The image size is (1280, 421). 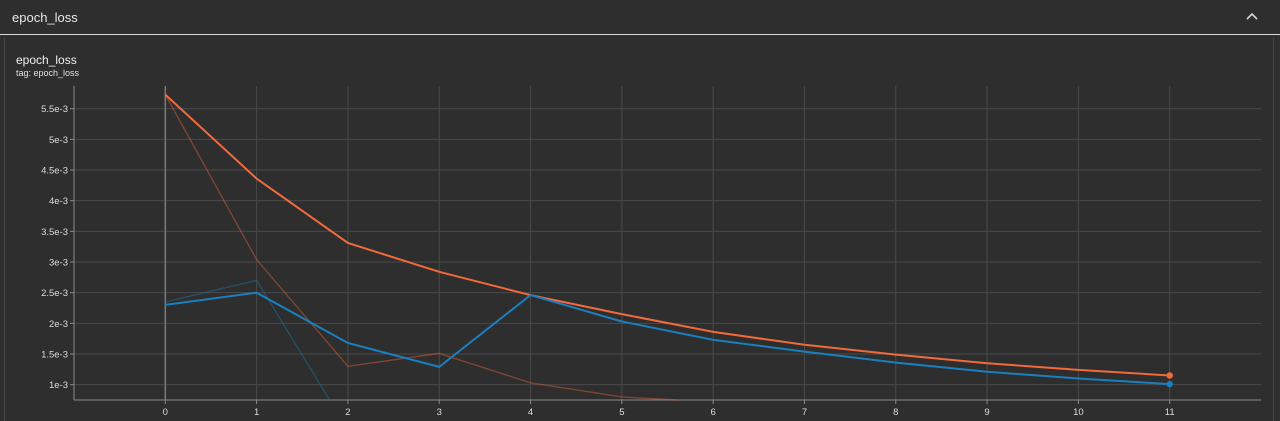 I want to click on y-tick-label: 2.5e-3, so click(x=54, y=293).